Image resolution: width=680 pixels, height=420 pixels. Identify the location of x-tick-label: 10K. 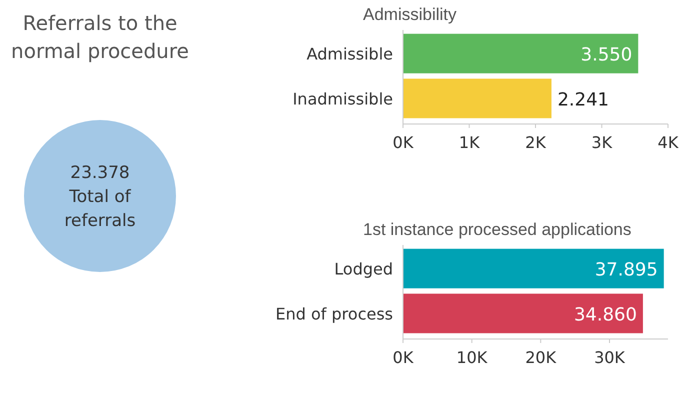
(472, 357).